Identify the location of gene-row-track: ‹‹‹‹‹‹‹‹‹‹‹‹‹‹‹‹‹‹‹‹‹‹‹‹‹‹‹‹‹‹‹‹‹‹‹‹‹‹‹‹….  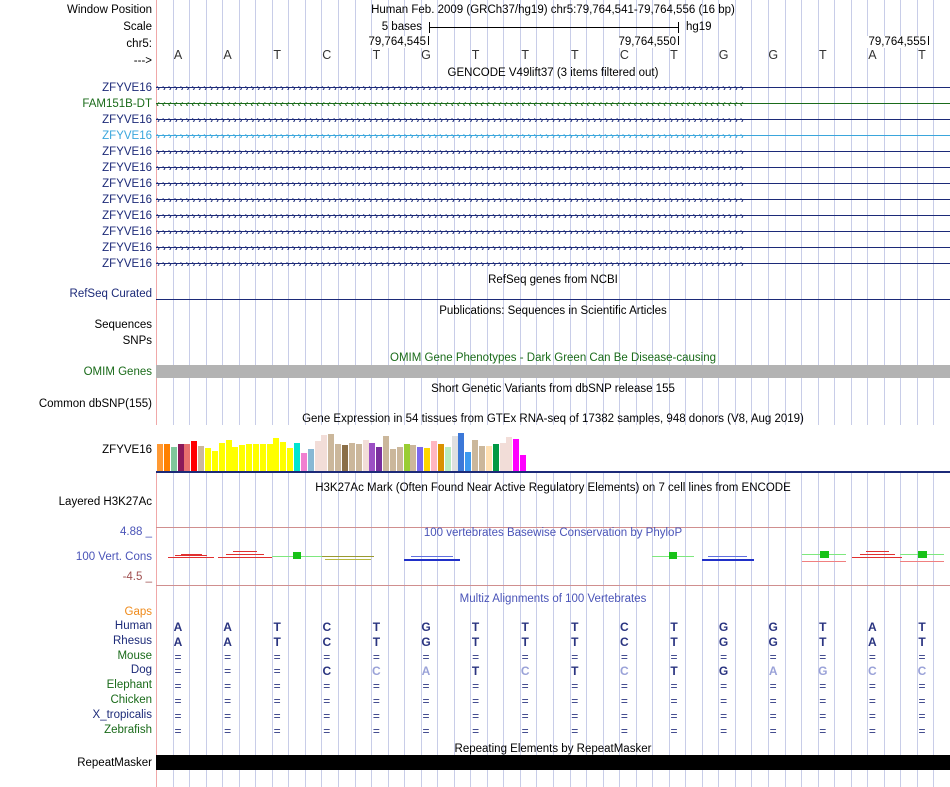
(553, 104).